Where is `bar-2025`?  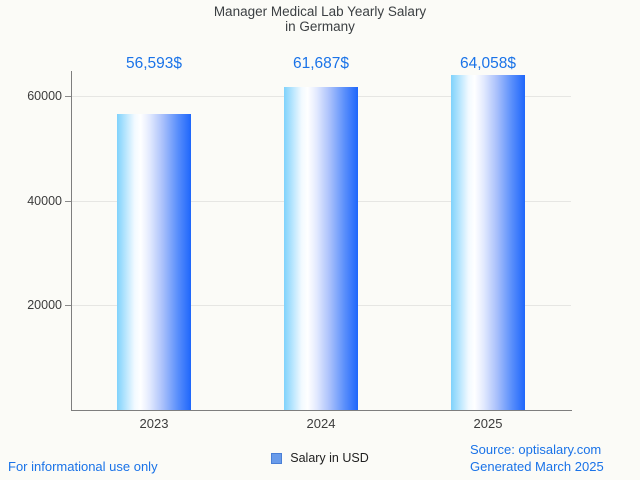 bar-2025 is located at coordinates (488, 242).